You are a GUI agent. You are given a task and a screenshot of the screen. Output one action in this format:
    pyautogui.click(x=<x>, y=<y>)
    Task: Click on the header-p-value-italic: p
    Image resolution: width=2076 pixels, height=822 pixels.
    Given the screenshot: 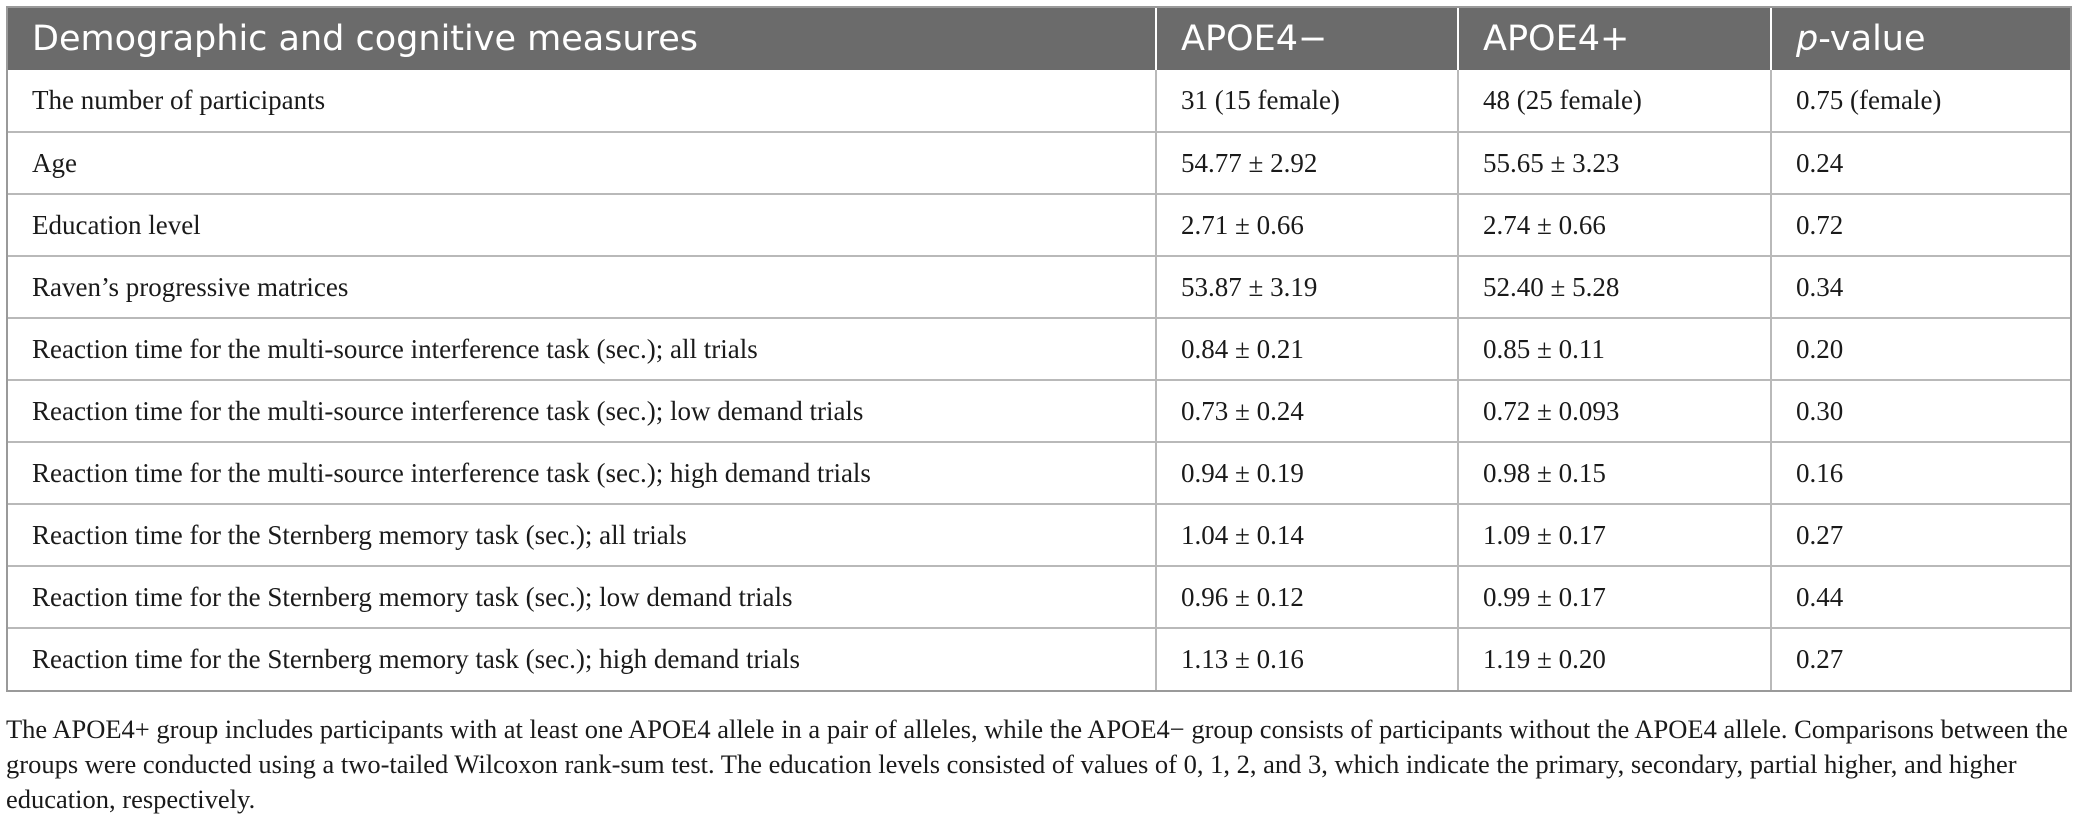 What is the action you would take?
    pyautogui.click(x=1807, y=39)
    